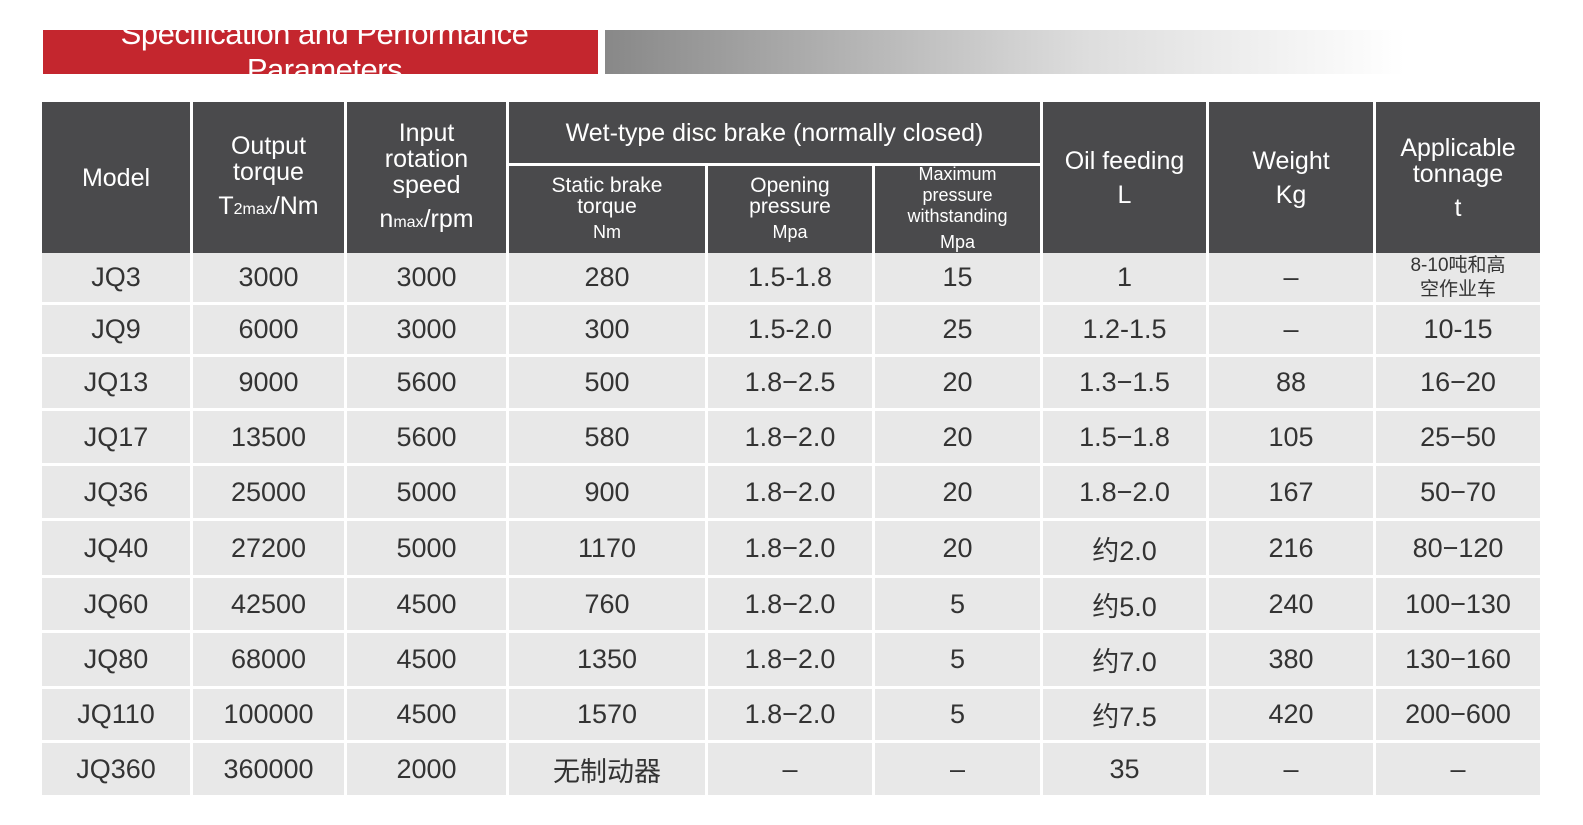  I want to click on table-cell: 8-10吨和高空作业车, so click(1459, 279).